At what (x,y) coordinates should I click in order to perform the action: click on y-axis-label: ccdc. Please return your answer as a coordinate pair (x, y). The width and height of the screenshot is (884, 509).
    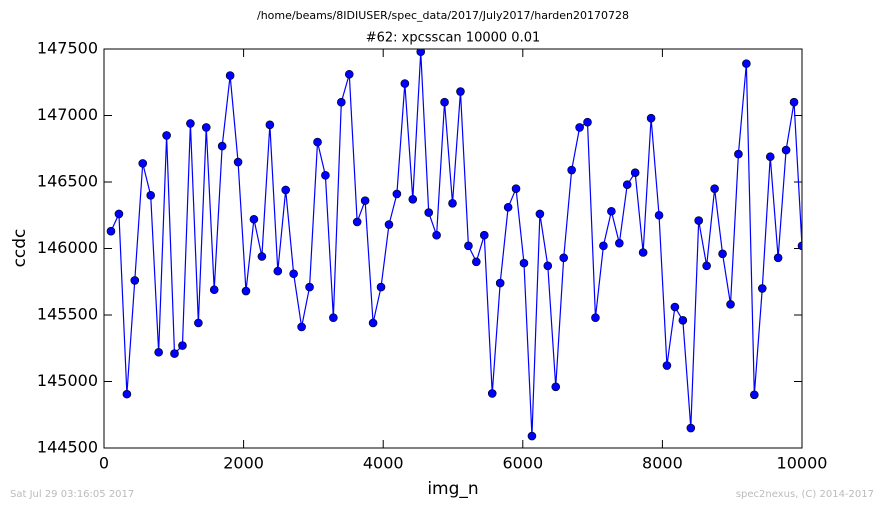
    Looking at the image, I should click on (20, 248).